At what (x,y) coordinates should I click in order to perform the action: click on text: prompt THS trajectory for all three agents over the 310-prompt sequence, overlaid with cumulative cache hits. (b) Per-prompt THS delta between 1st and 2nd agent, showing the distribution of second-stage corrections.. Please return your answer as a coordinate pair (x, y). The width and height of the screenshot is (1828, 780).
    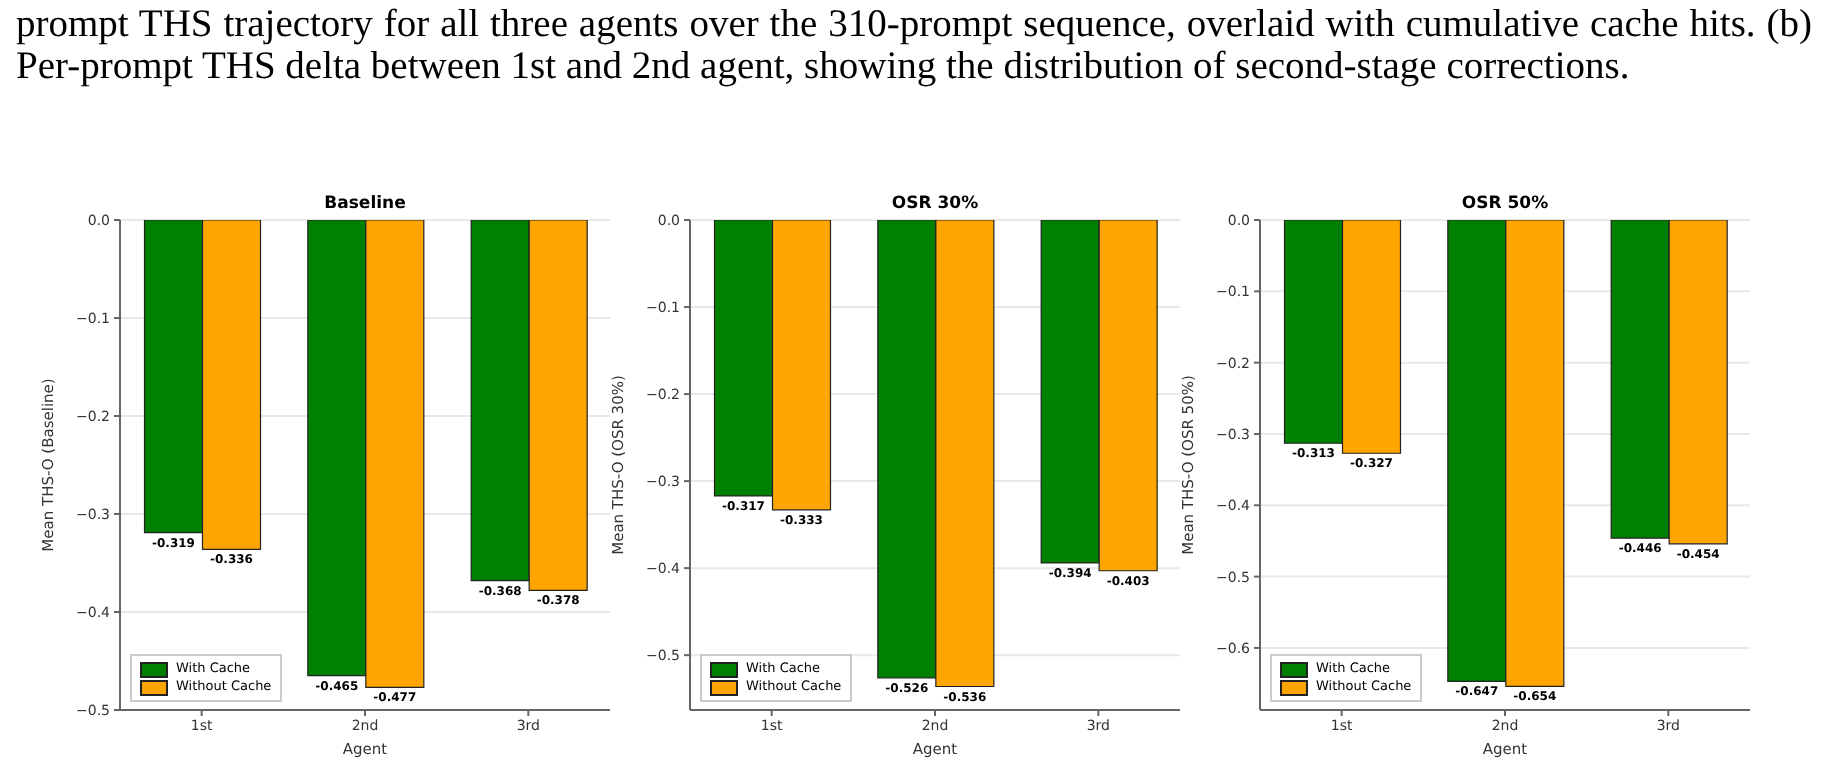
    Looking at the image, I should click on (914, 48).